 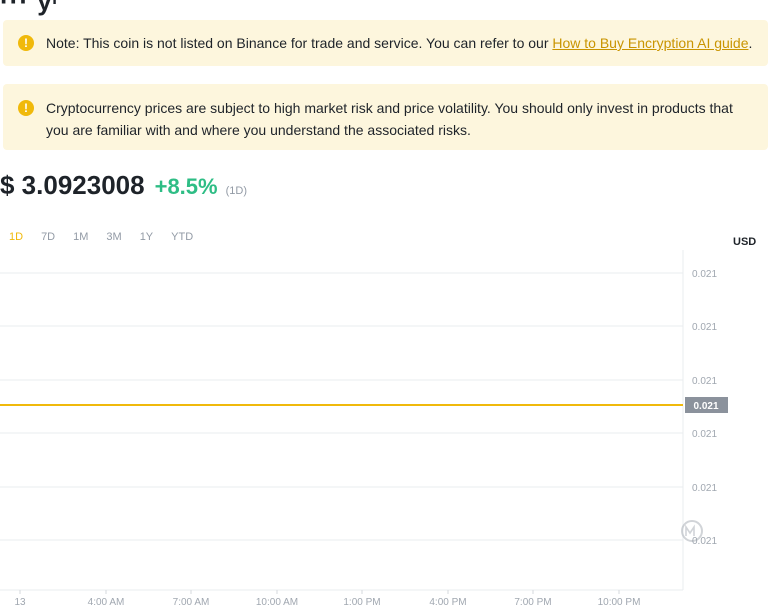 I want to click on price-change: +8.5%, so click(x=186, y=186).